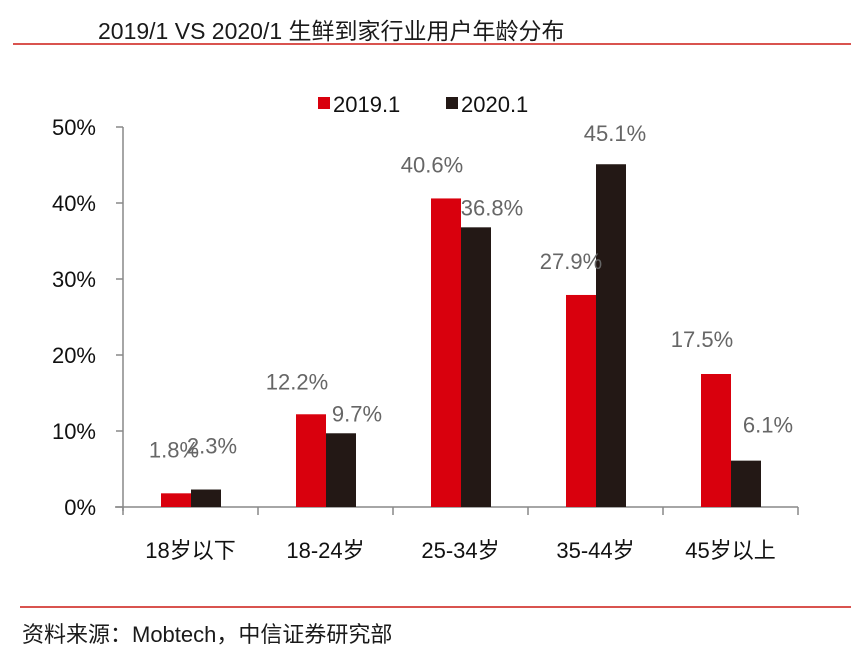 Image resolution: width=864 pixels, height=660 pixels. Describe the element at coordinates (174, 449) in the screenshot. I see `data-label: 1.8%` at that location.